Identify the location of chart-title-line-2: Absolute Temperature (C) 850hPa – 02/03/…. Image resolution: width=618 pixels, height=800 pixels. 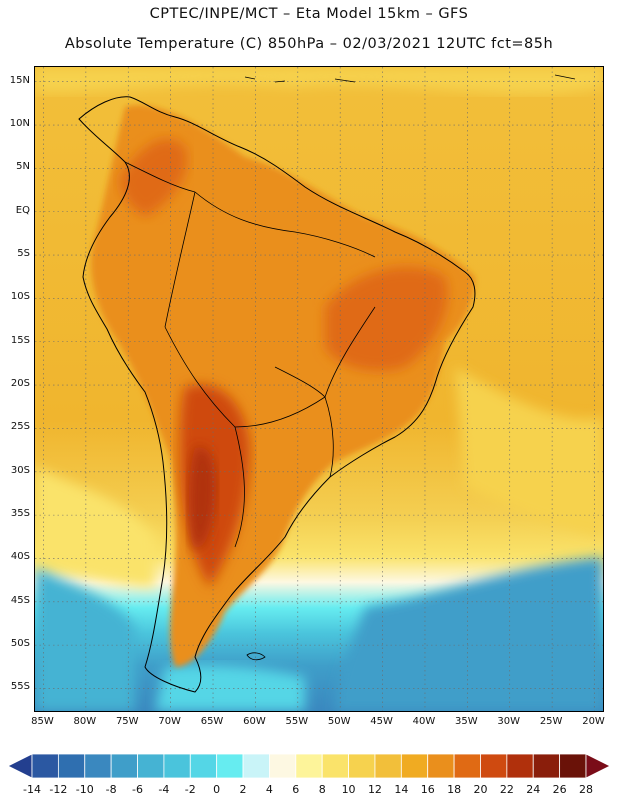
(309, 44).